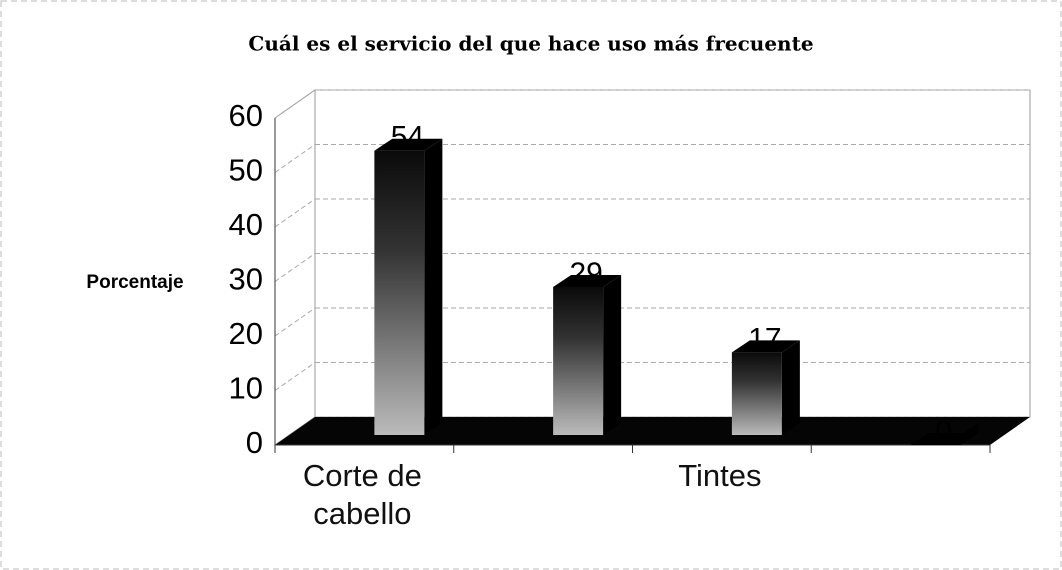  Describe the element at coordinates (362, 494) in the screenshot. I see `x-tick-label: Corte de cabello` at that location.